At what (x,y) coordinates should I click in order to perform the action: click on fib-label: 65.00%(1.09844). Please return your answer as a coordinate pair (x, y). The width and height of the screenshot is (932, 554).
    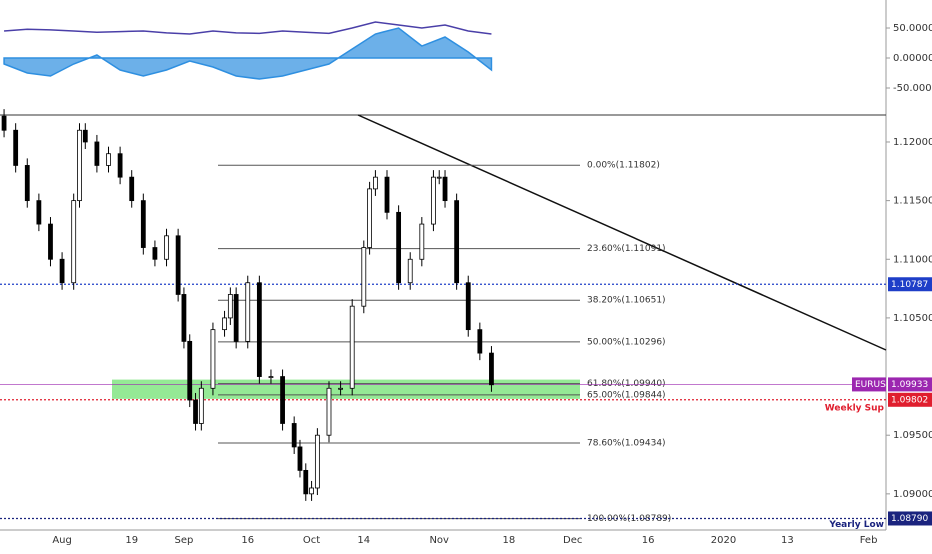
    Looking at the image, I should click on (626, 395).